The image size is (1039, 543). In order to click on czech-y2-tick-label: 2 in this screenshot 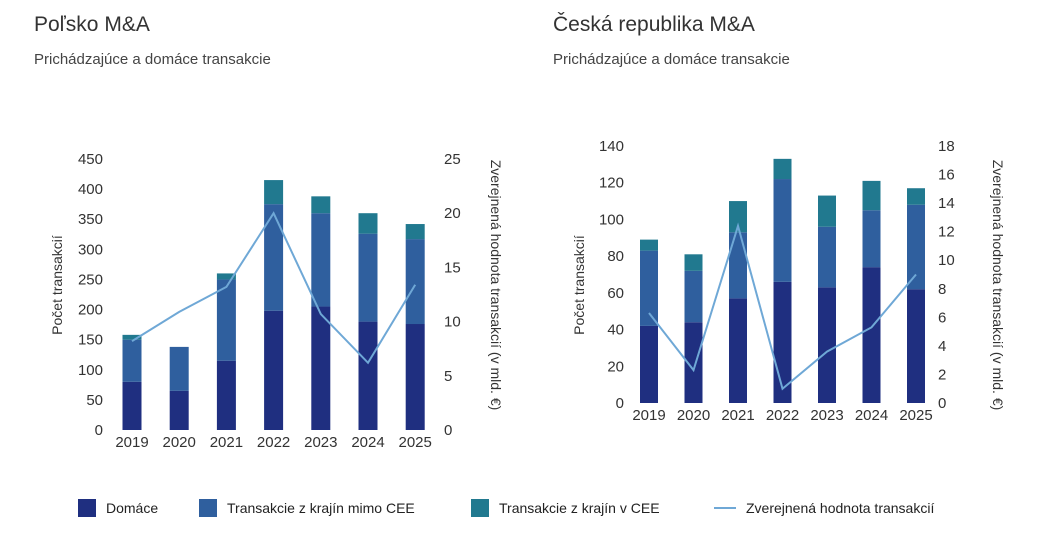, I will do `click(942, 374)`.